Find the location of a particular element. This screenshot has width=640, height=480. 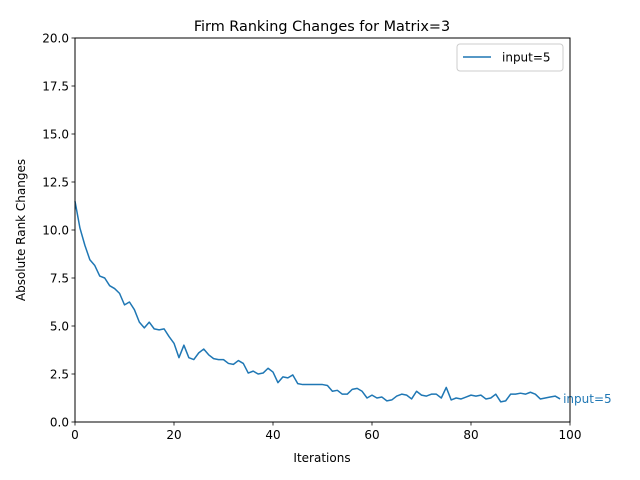

y-tick-label: 10.0 is located at coordinates (55, 231).